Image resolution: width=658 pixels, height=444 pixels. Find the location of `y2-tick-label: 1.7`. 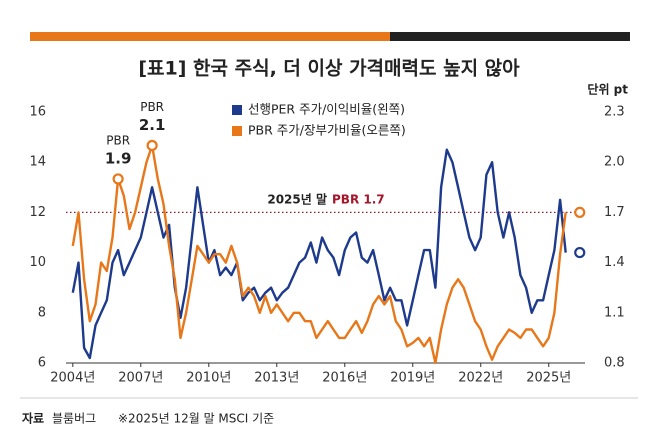

y2-tick-label: 1.7 is located at coordinates (614, 212).